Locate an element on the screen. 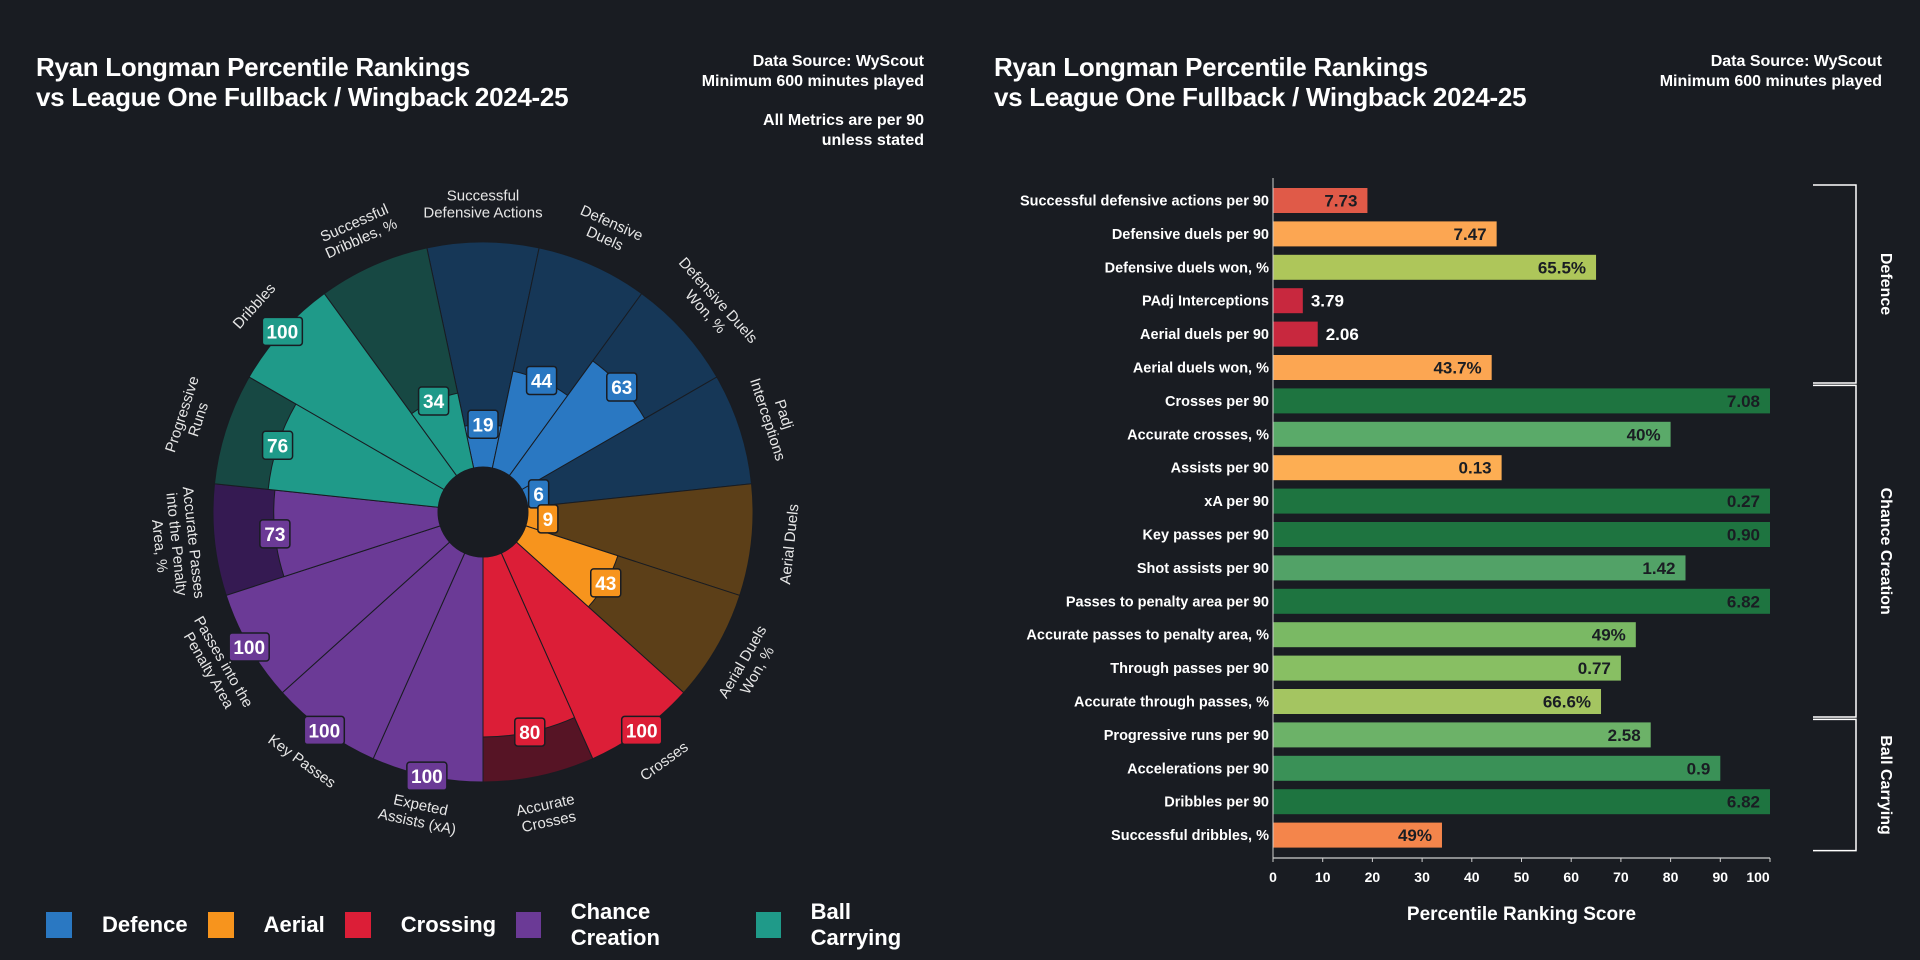 The height and width of the screenshot is (960, 1920). polar-value-badge: 19 is located at coordinates (483, 424).